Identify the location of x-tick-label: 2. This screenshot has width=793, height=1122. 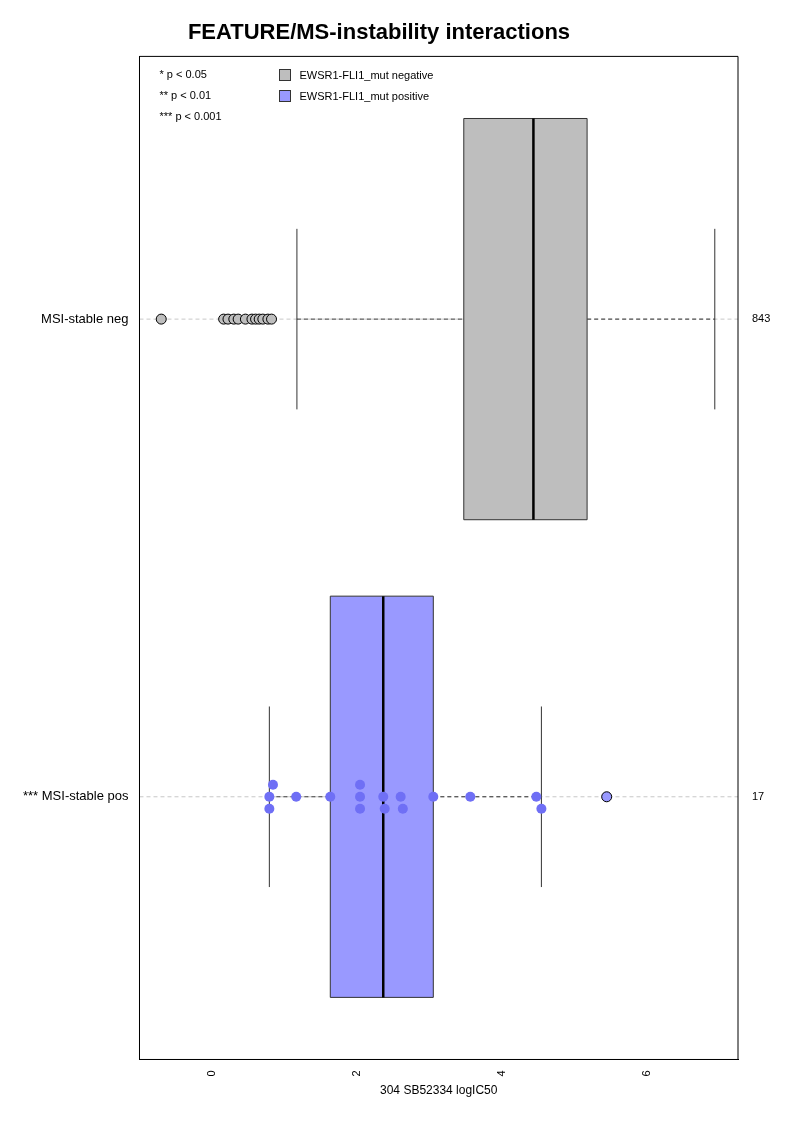
(356, 1073).